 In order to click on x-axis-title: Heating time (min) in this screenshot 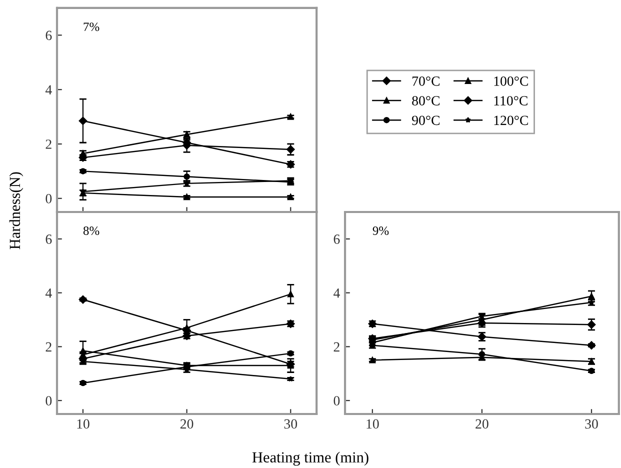, I will do `click(310, 459)`.